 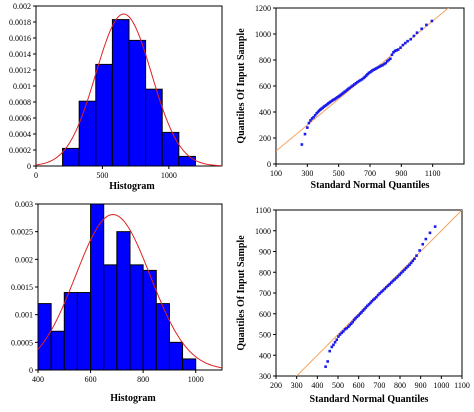 I want to click on x-tick-label: 600, so click(x=91, y=379).